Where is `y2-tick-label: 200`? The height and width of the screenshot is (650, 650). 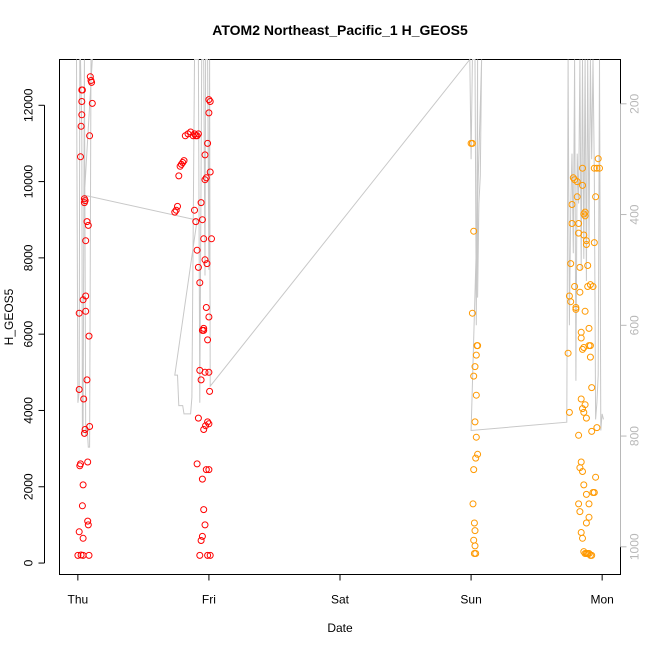
y2-tick-label: 200 is located at coordinates (635, 103).